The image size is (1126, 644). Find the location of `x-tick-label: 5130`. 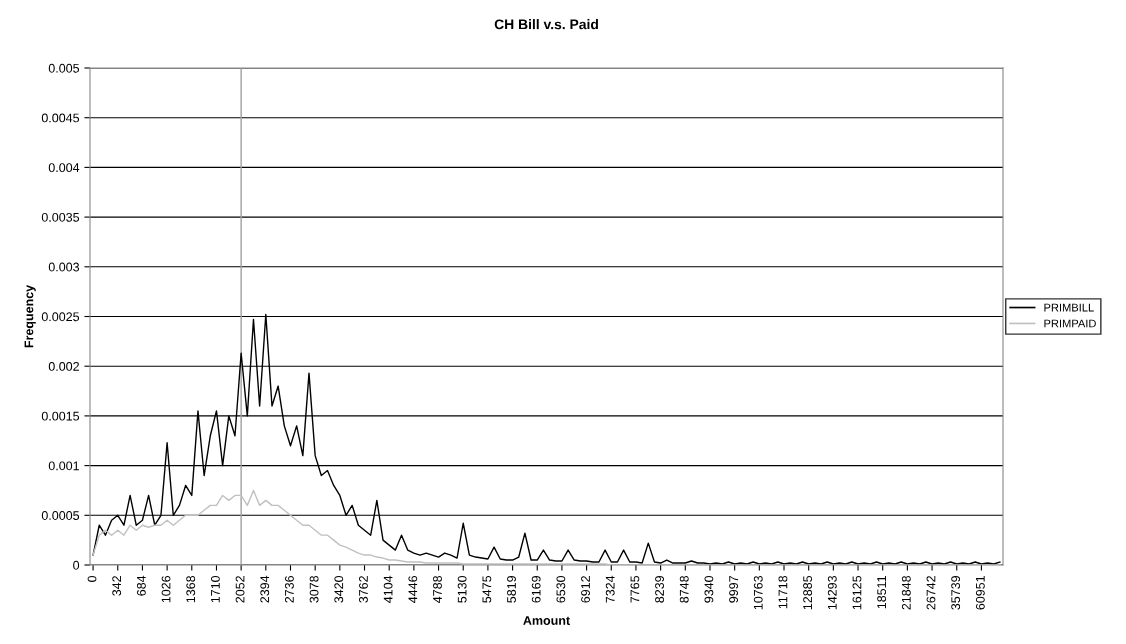

x-tick-label: 5130 is located at coordinates (462, 589).